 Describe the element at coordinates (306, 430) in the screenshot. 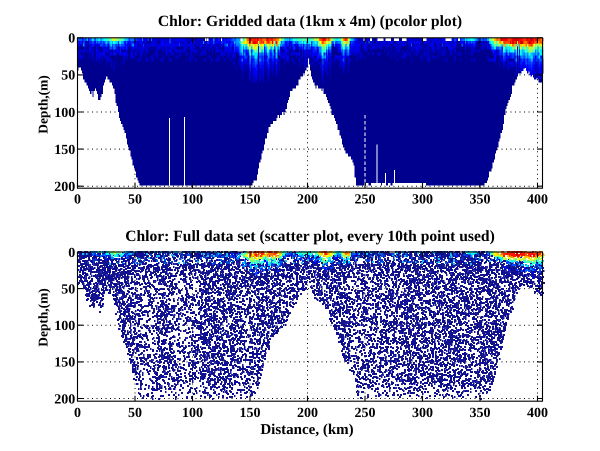

I see `svg-text: Distance, (km)` at that location.